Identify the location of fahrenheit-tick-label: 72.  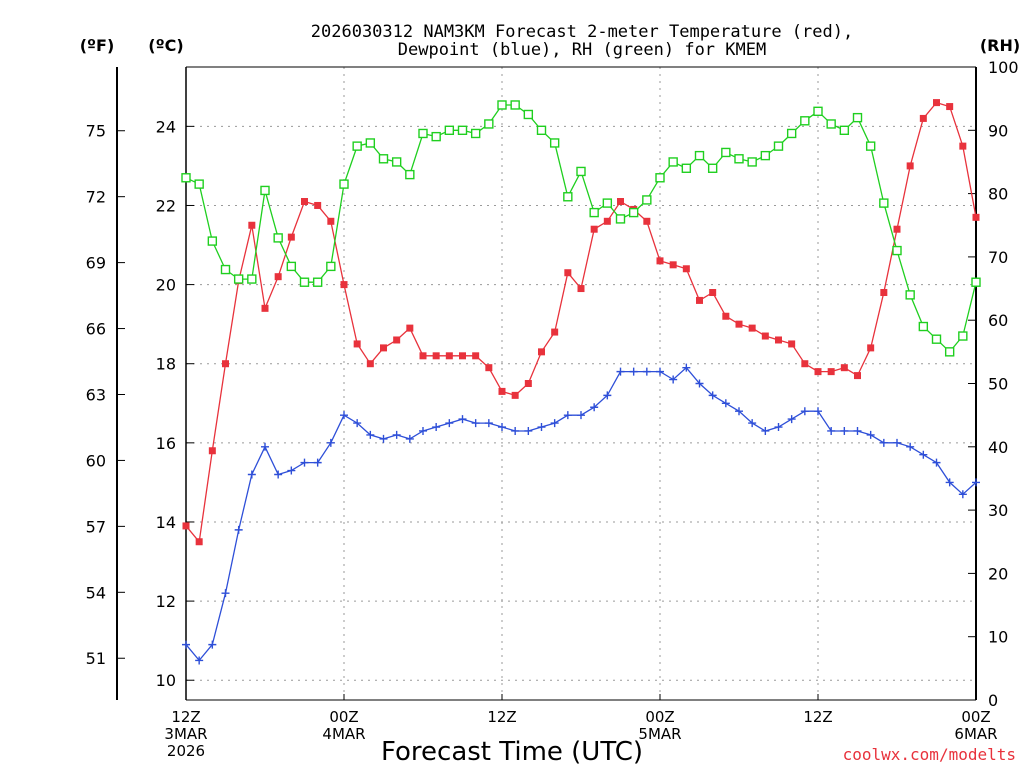
(96, 197).